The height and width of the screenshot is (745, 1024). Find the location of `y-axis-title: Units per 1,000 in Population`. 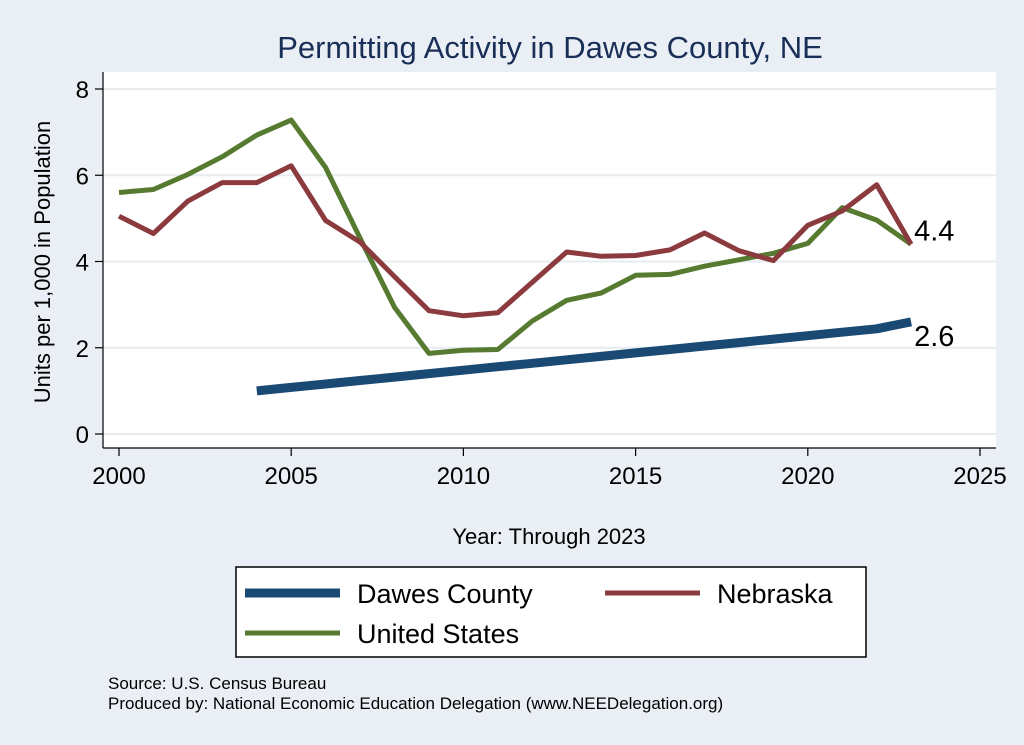

y-axis-title: Units per 1,000 in Population is located at coordinates (42, 262).